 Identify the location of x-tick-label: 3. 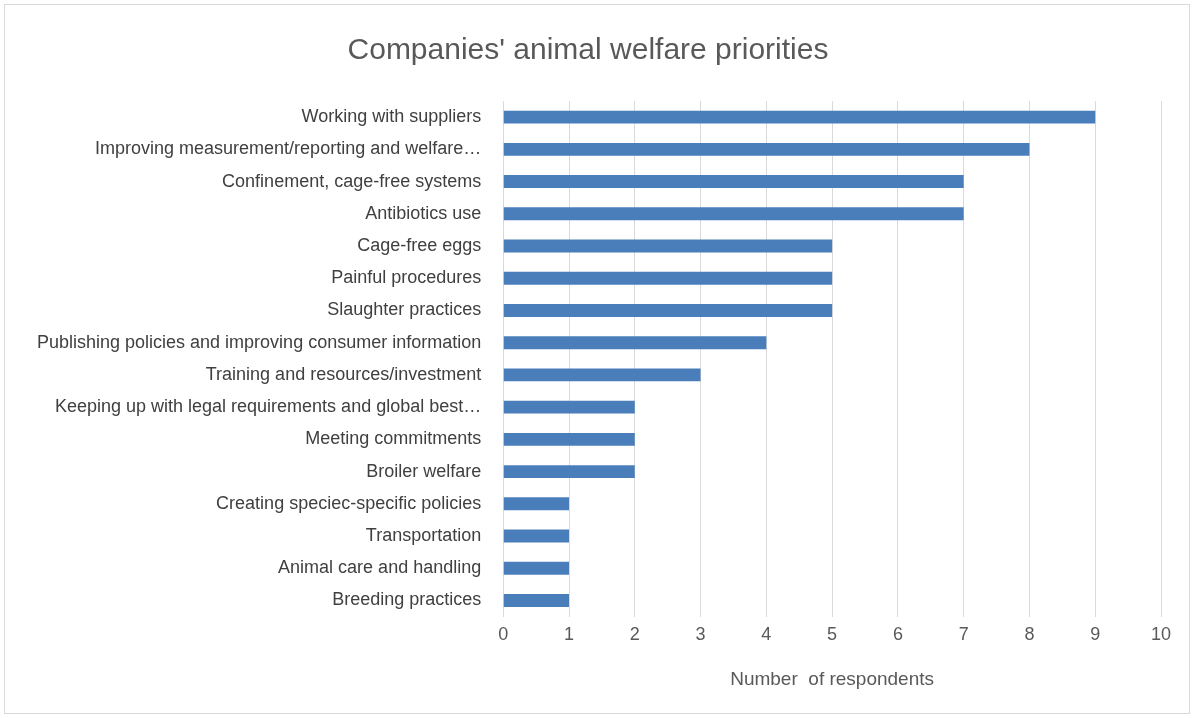
(700, 634).